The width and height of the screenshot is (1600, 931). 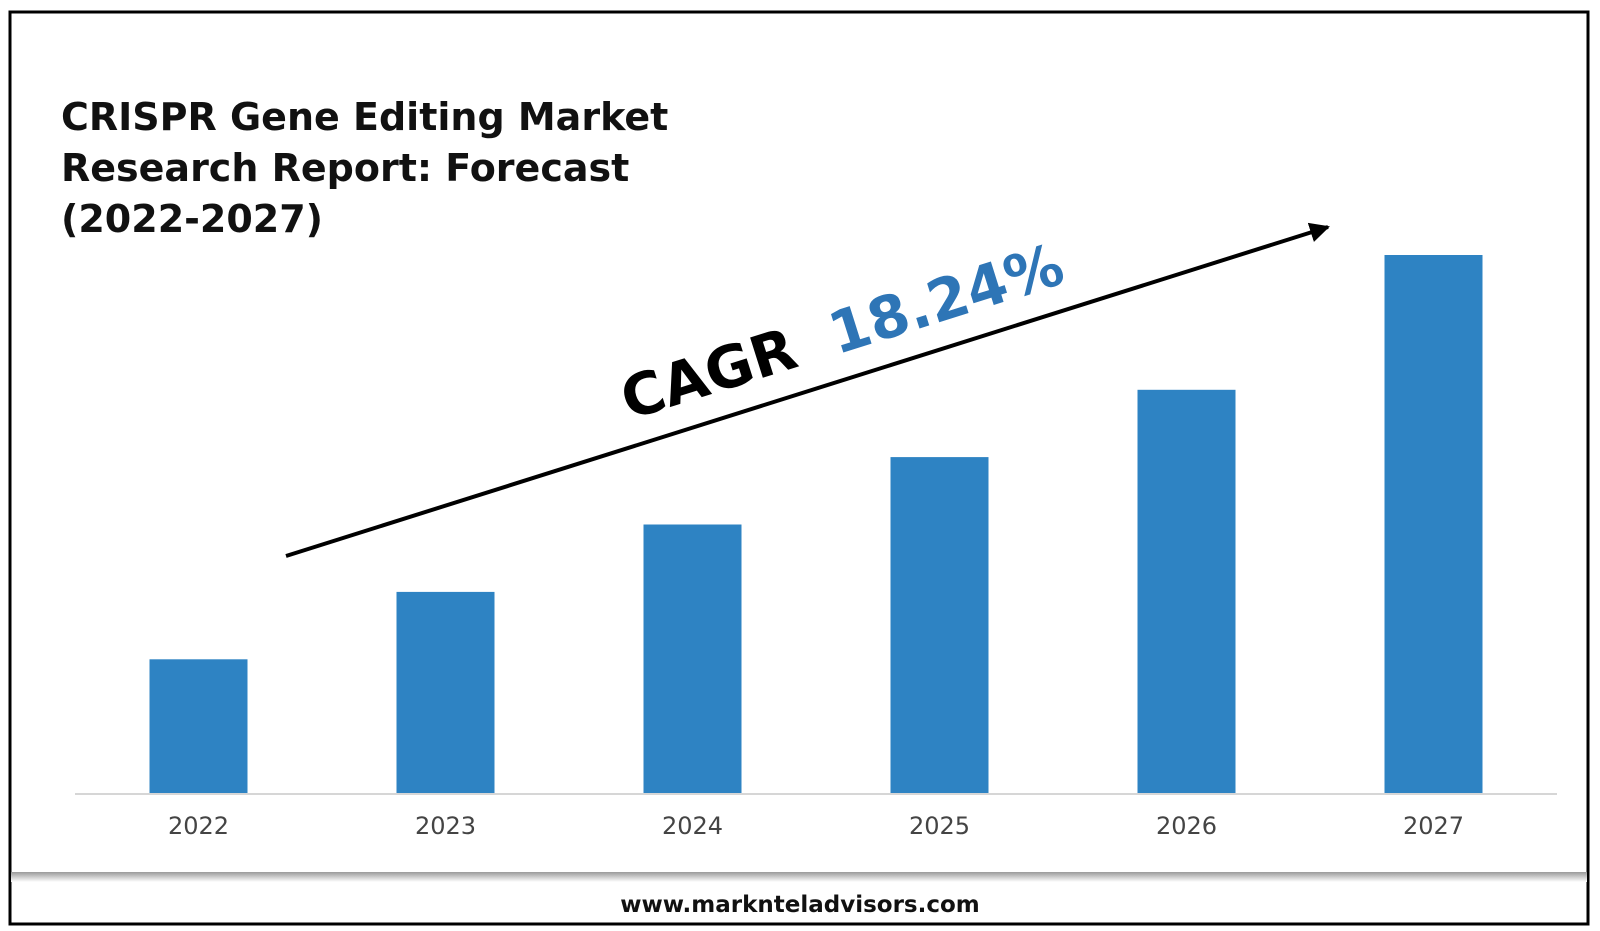 I want to click on bar-2025, so click(x=939, y=625).